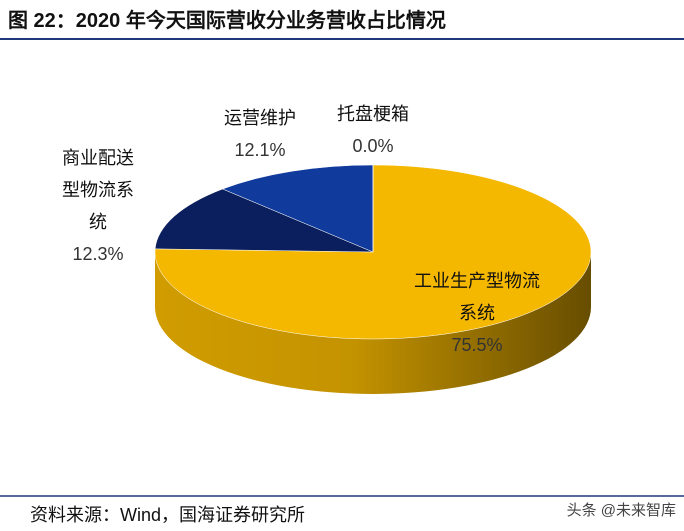 This screenshot has width=684, height=531. Describe the element at coordinates (260, 134) in the screenshot. I see `slice-label: 运营维护 12.1%` at that location.